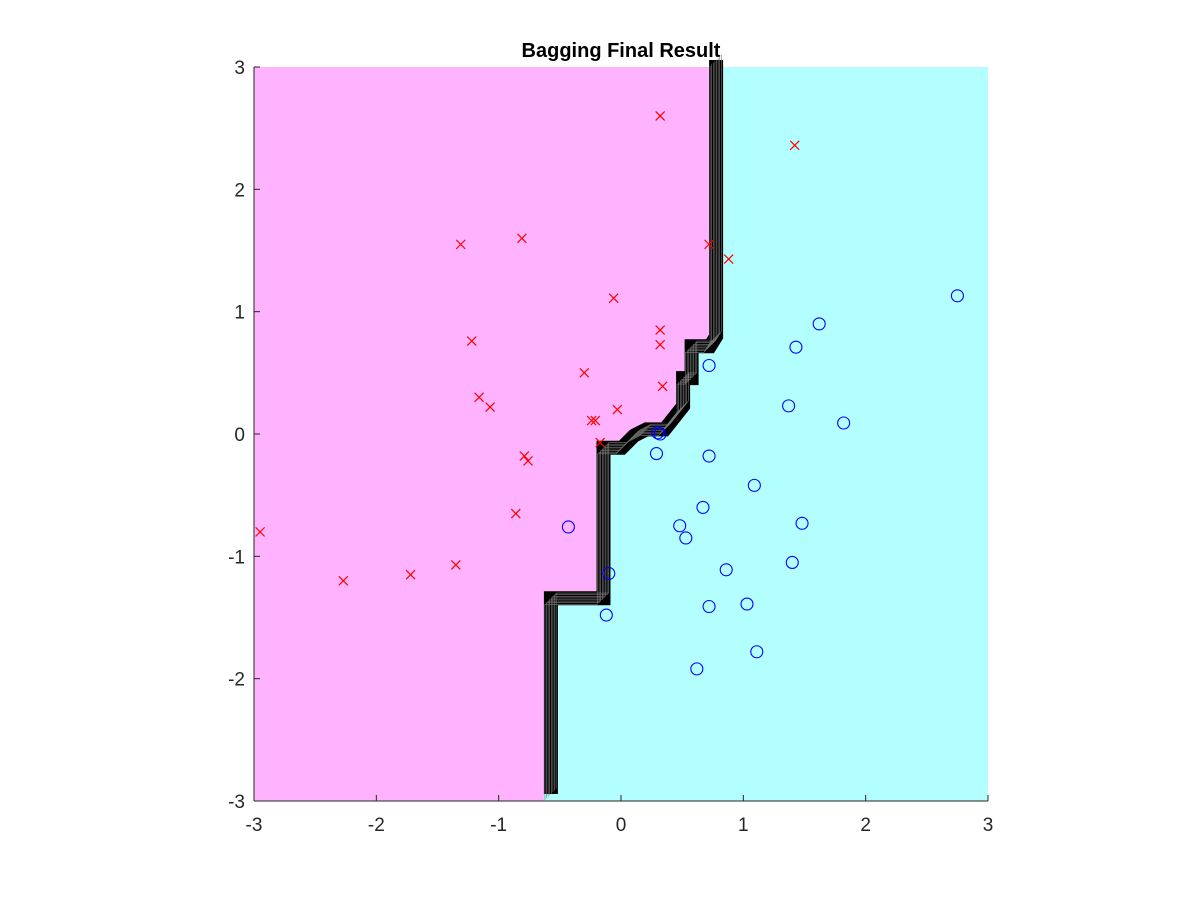 This screenshot has height=900, width=1200. What do you see at coordinates (239, 68) in the screenshot?
I see `y-tick-label: 3` at bounding box center [239, 68].